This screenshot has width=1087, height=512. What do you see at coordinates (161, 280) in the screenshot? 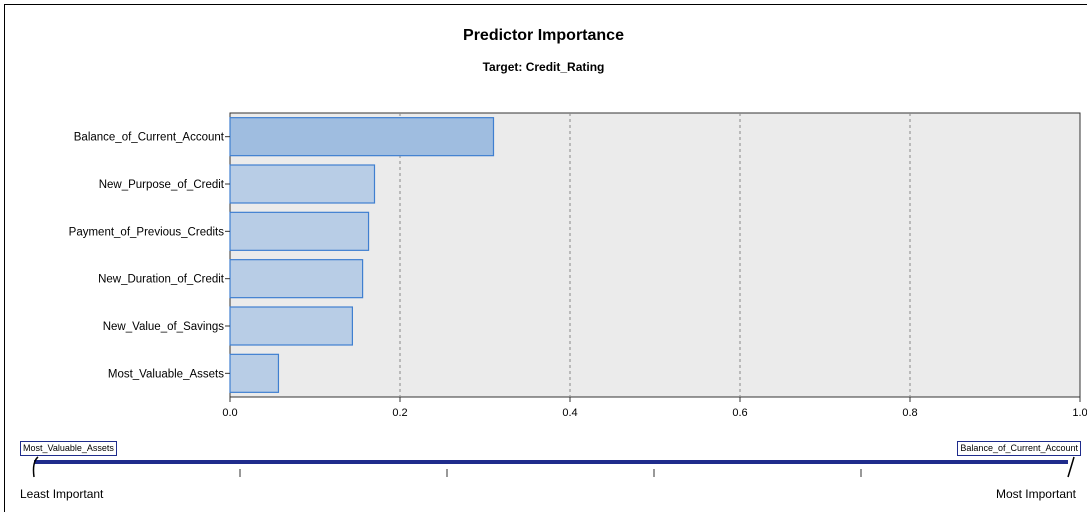
I see `y-tick-label: New_Duration_of_Credit` at bounding box center [161, 280].